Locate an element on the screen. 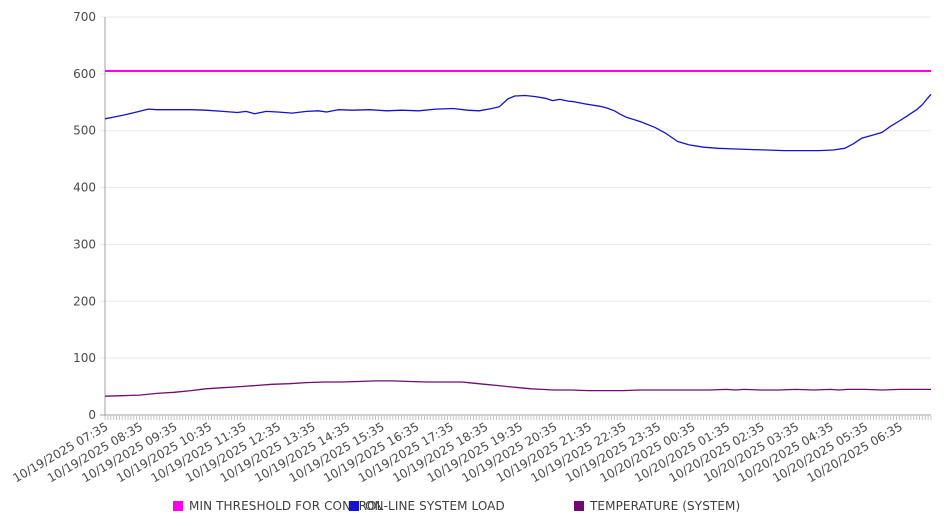 The image size is (946, 526). y-axis-tick-label: 500 is located at coordinates (84, 131).